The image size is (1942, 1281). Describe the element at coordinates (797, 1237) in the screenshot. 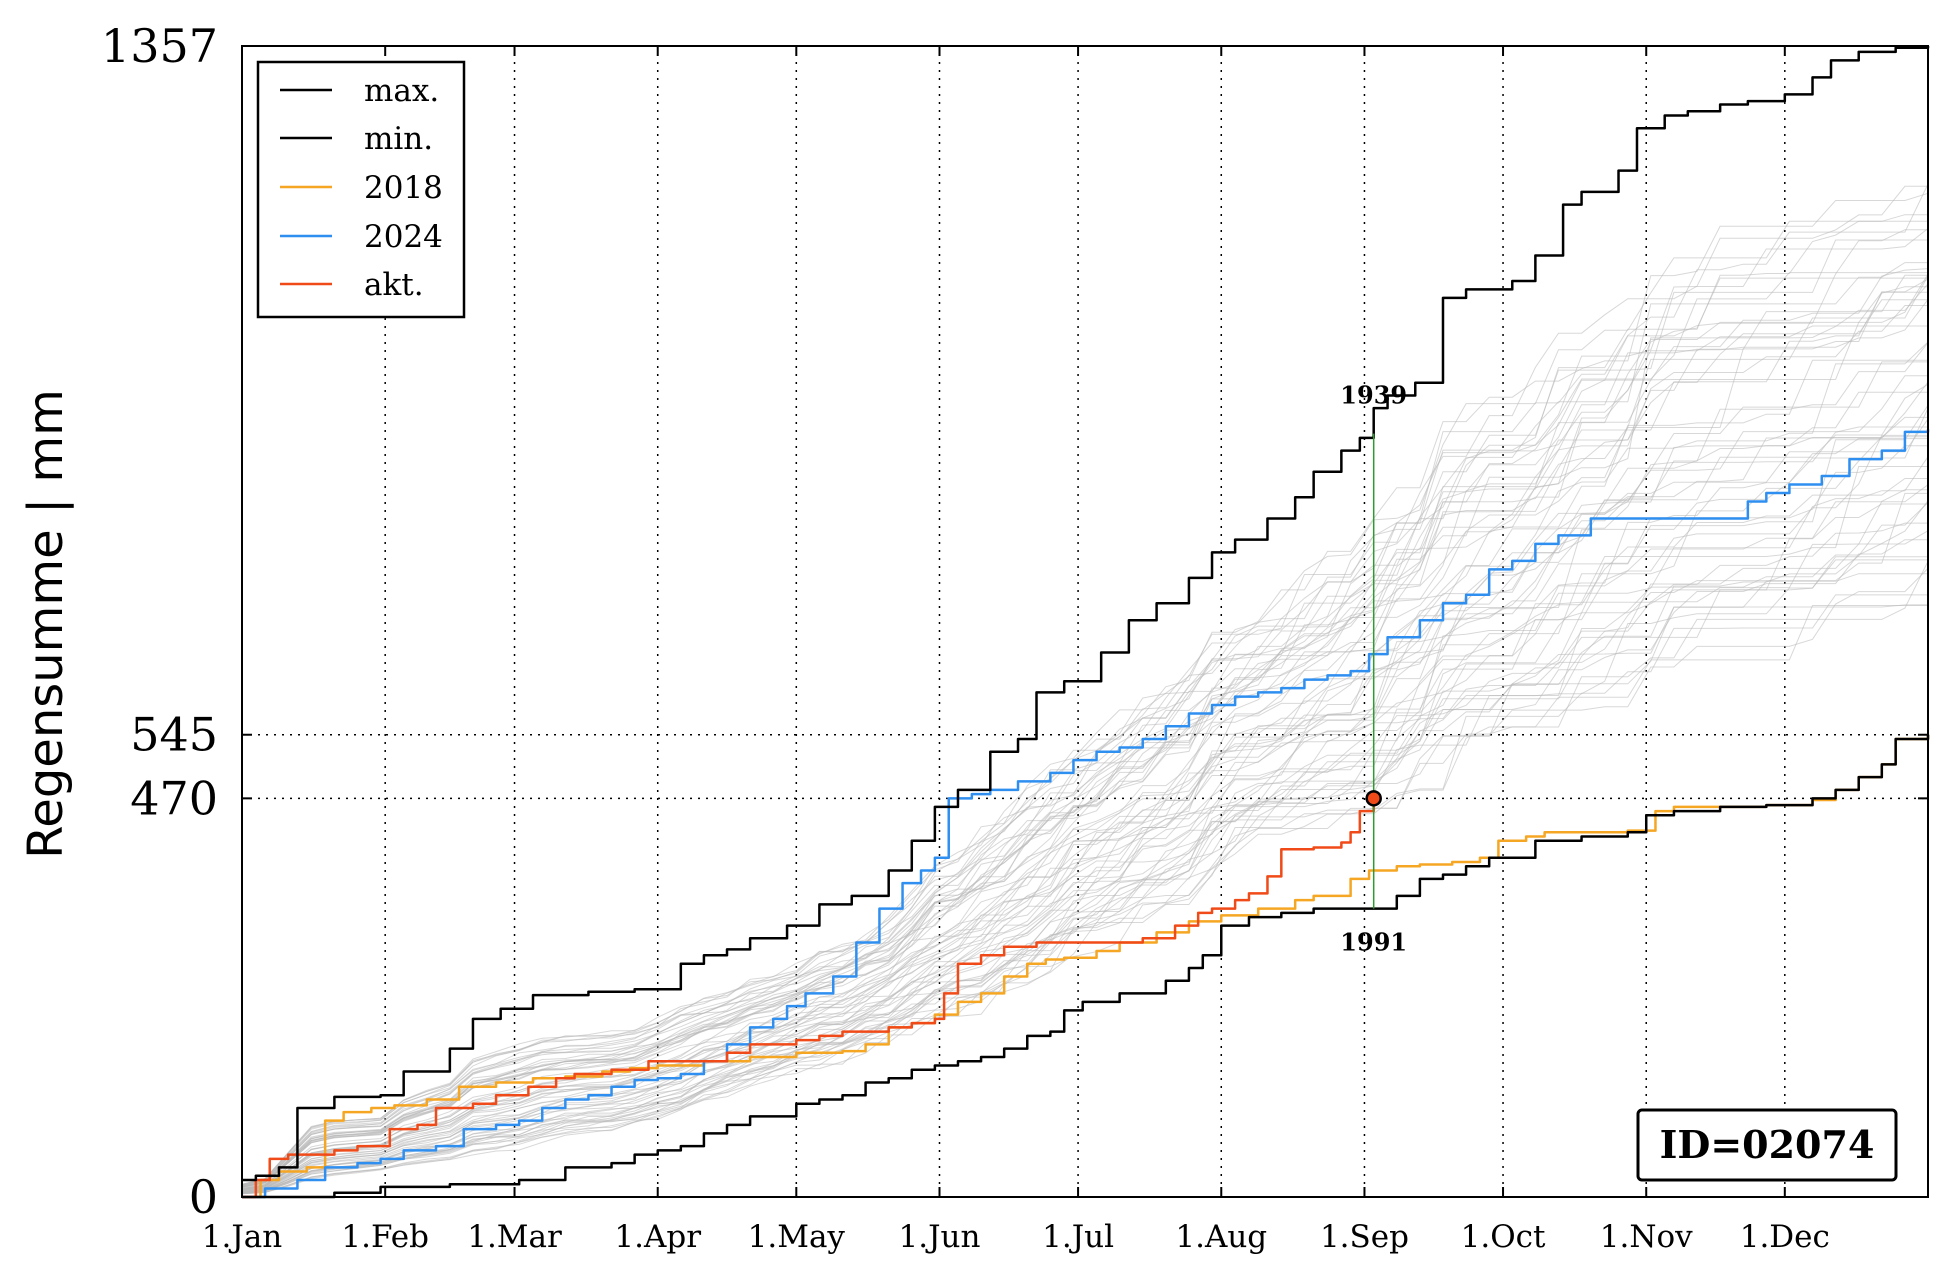

I see `x-tick-label: 1.May` at that location.